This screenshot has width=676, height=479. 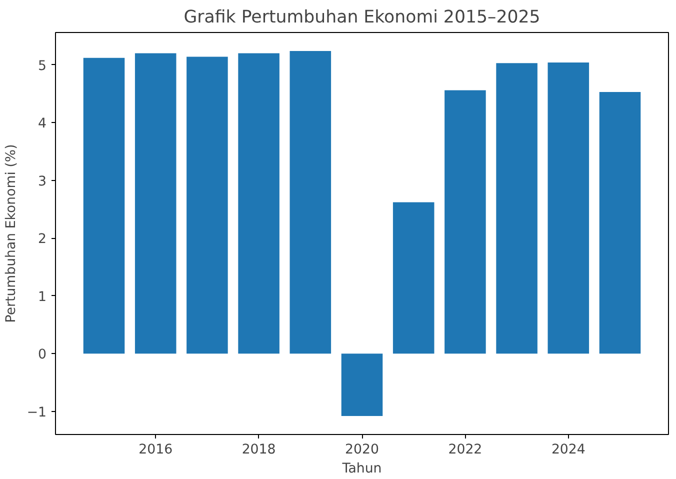 What do you see at coordinates (361, 469) in the screenshot?
I see `x-axis-title: Tahun` at bounding box center [361, 469].